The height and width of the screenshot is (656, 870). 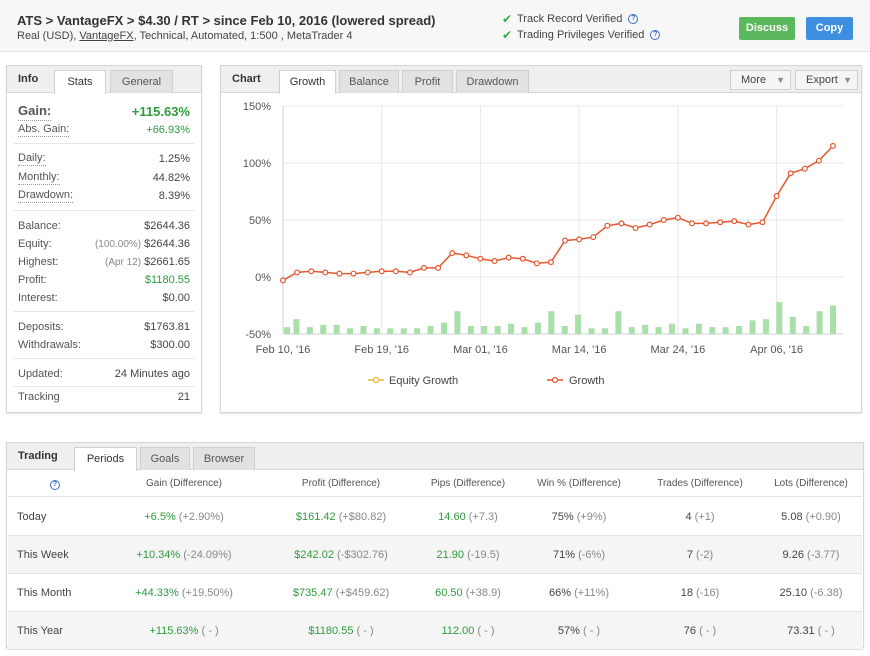 What do you see at coordinates (246, 79) in the screenshot?
I see `chart-title: Chart` at bounding box center [246, 79].